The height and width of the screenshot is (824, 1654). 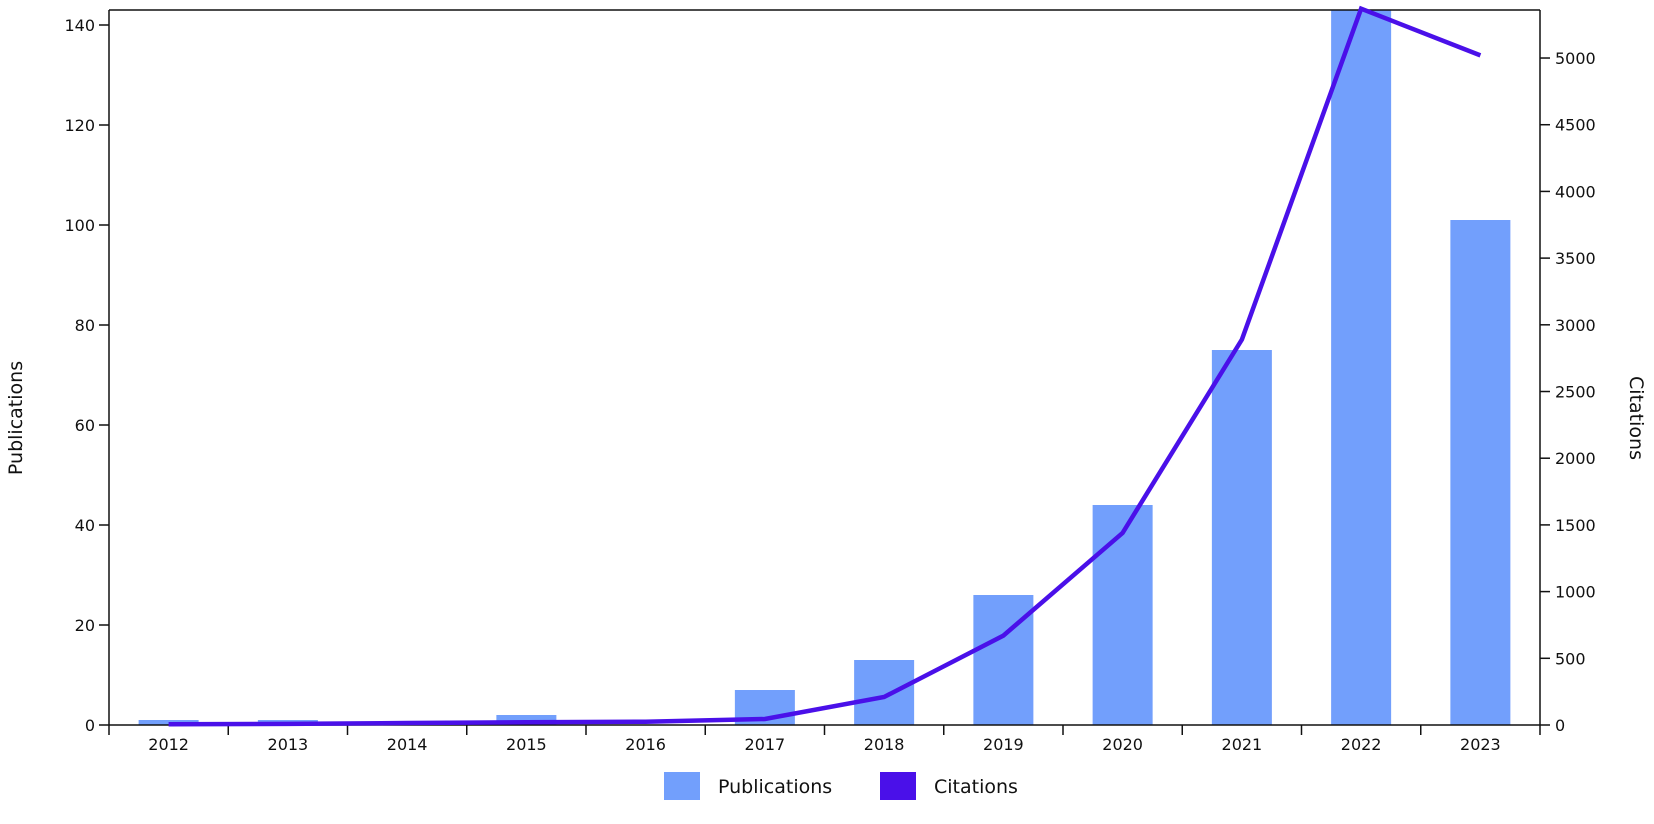 I want to click on x-tick-label-2019: 2019, so click(x=1003, y=744).